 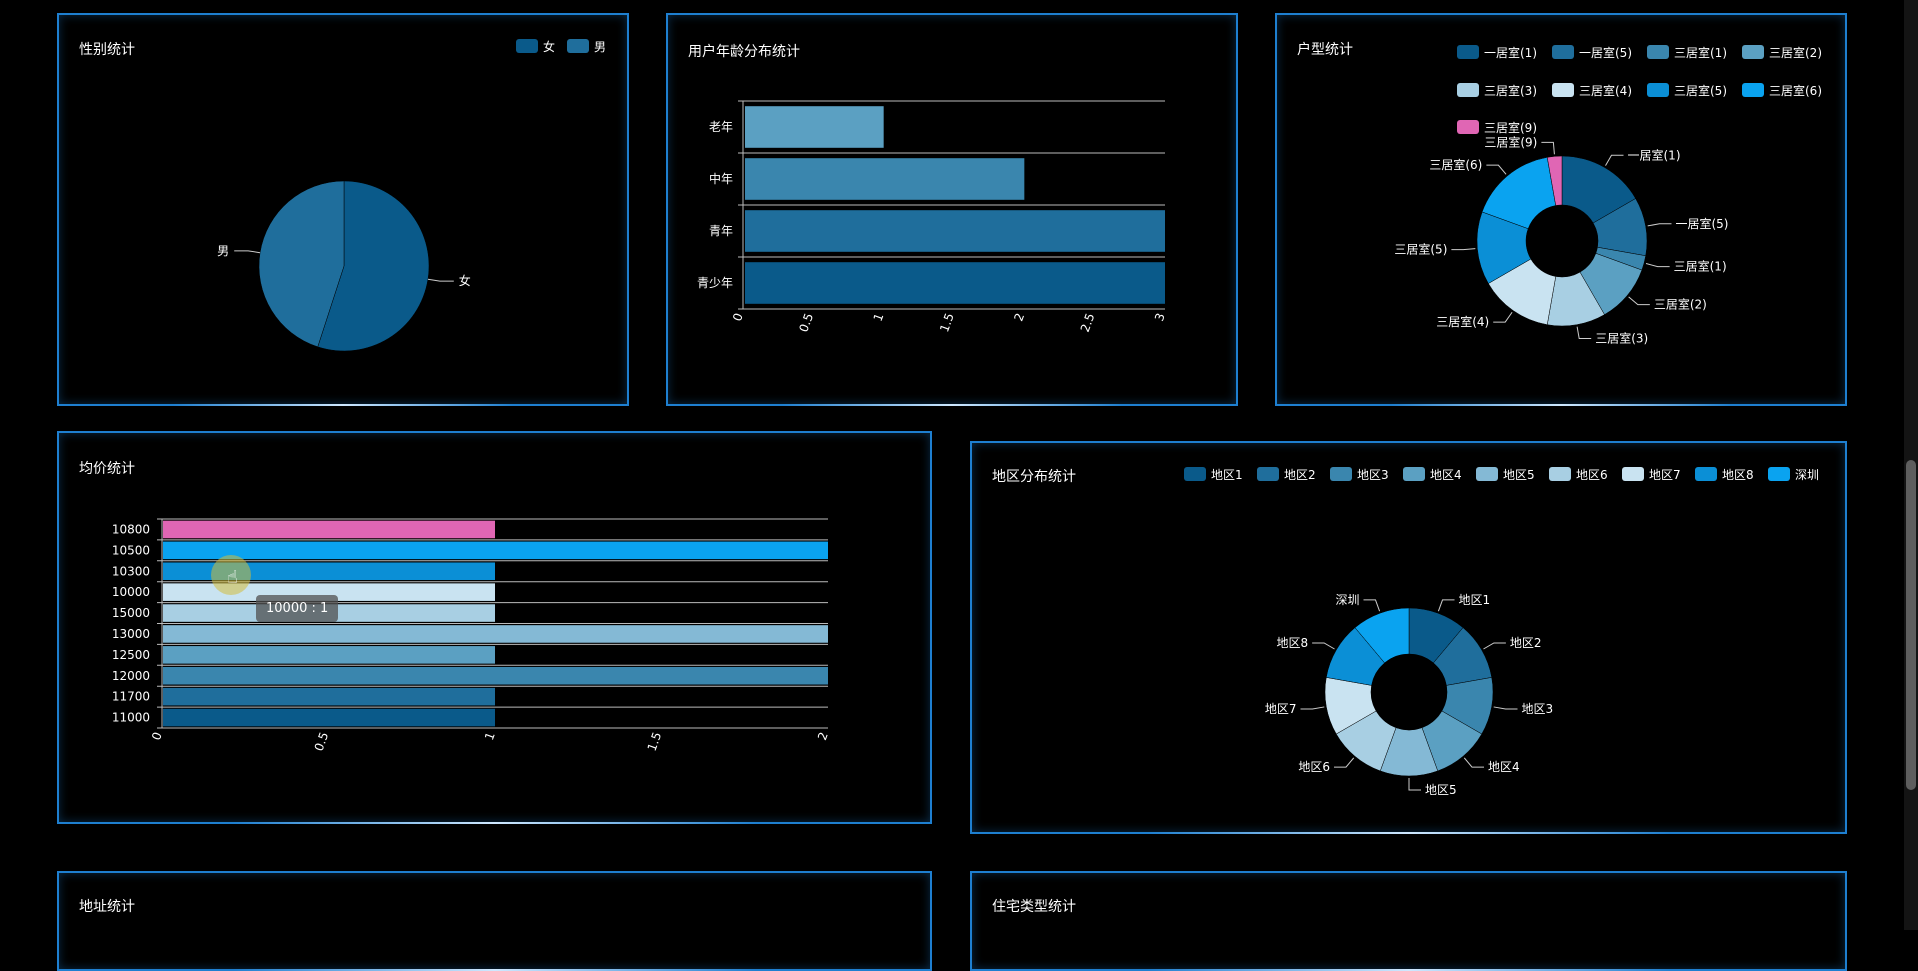 I want to click on room-legend-label: 三居室(2), so click(x=1795, y=52).